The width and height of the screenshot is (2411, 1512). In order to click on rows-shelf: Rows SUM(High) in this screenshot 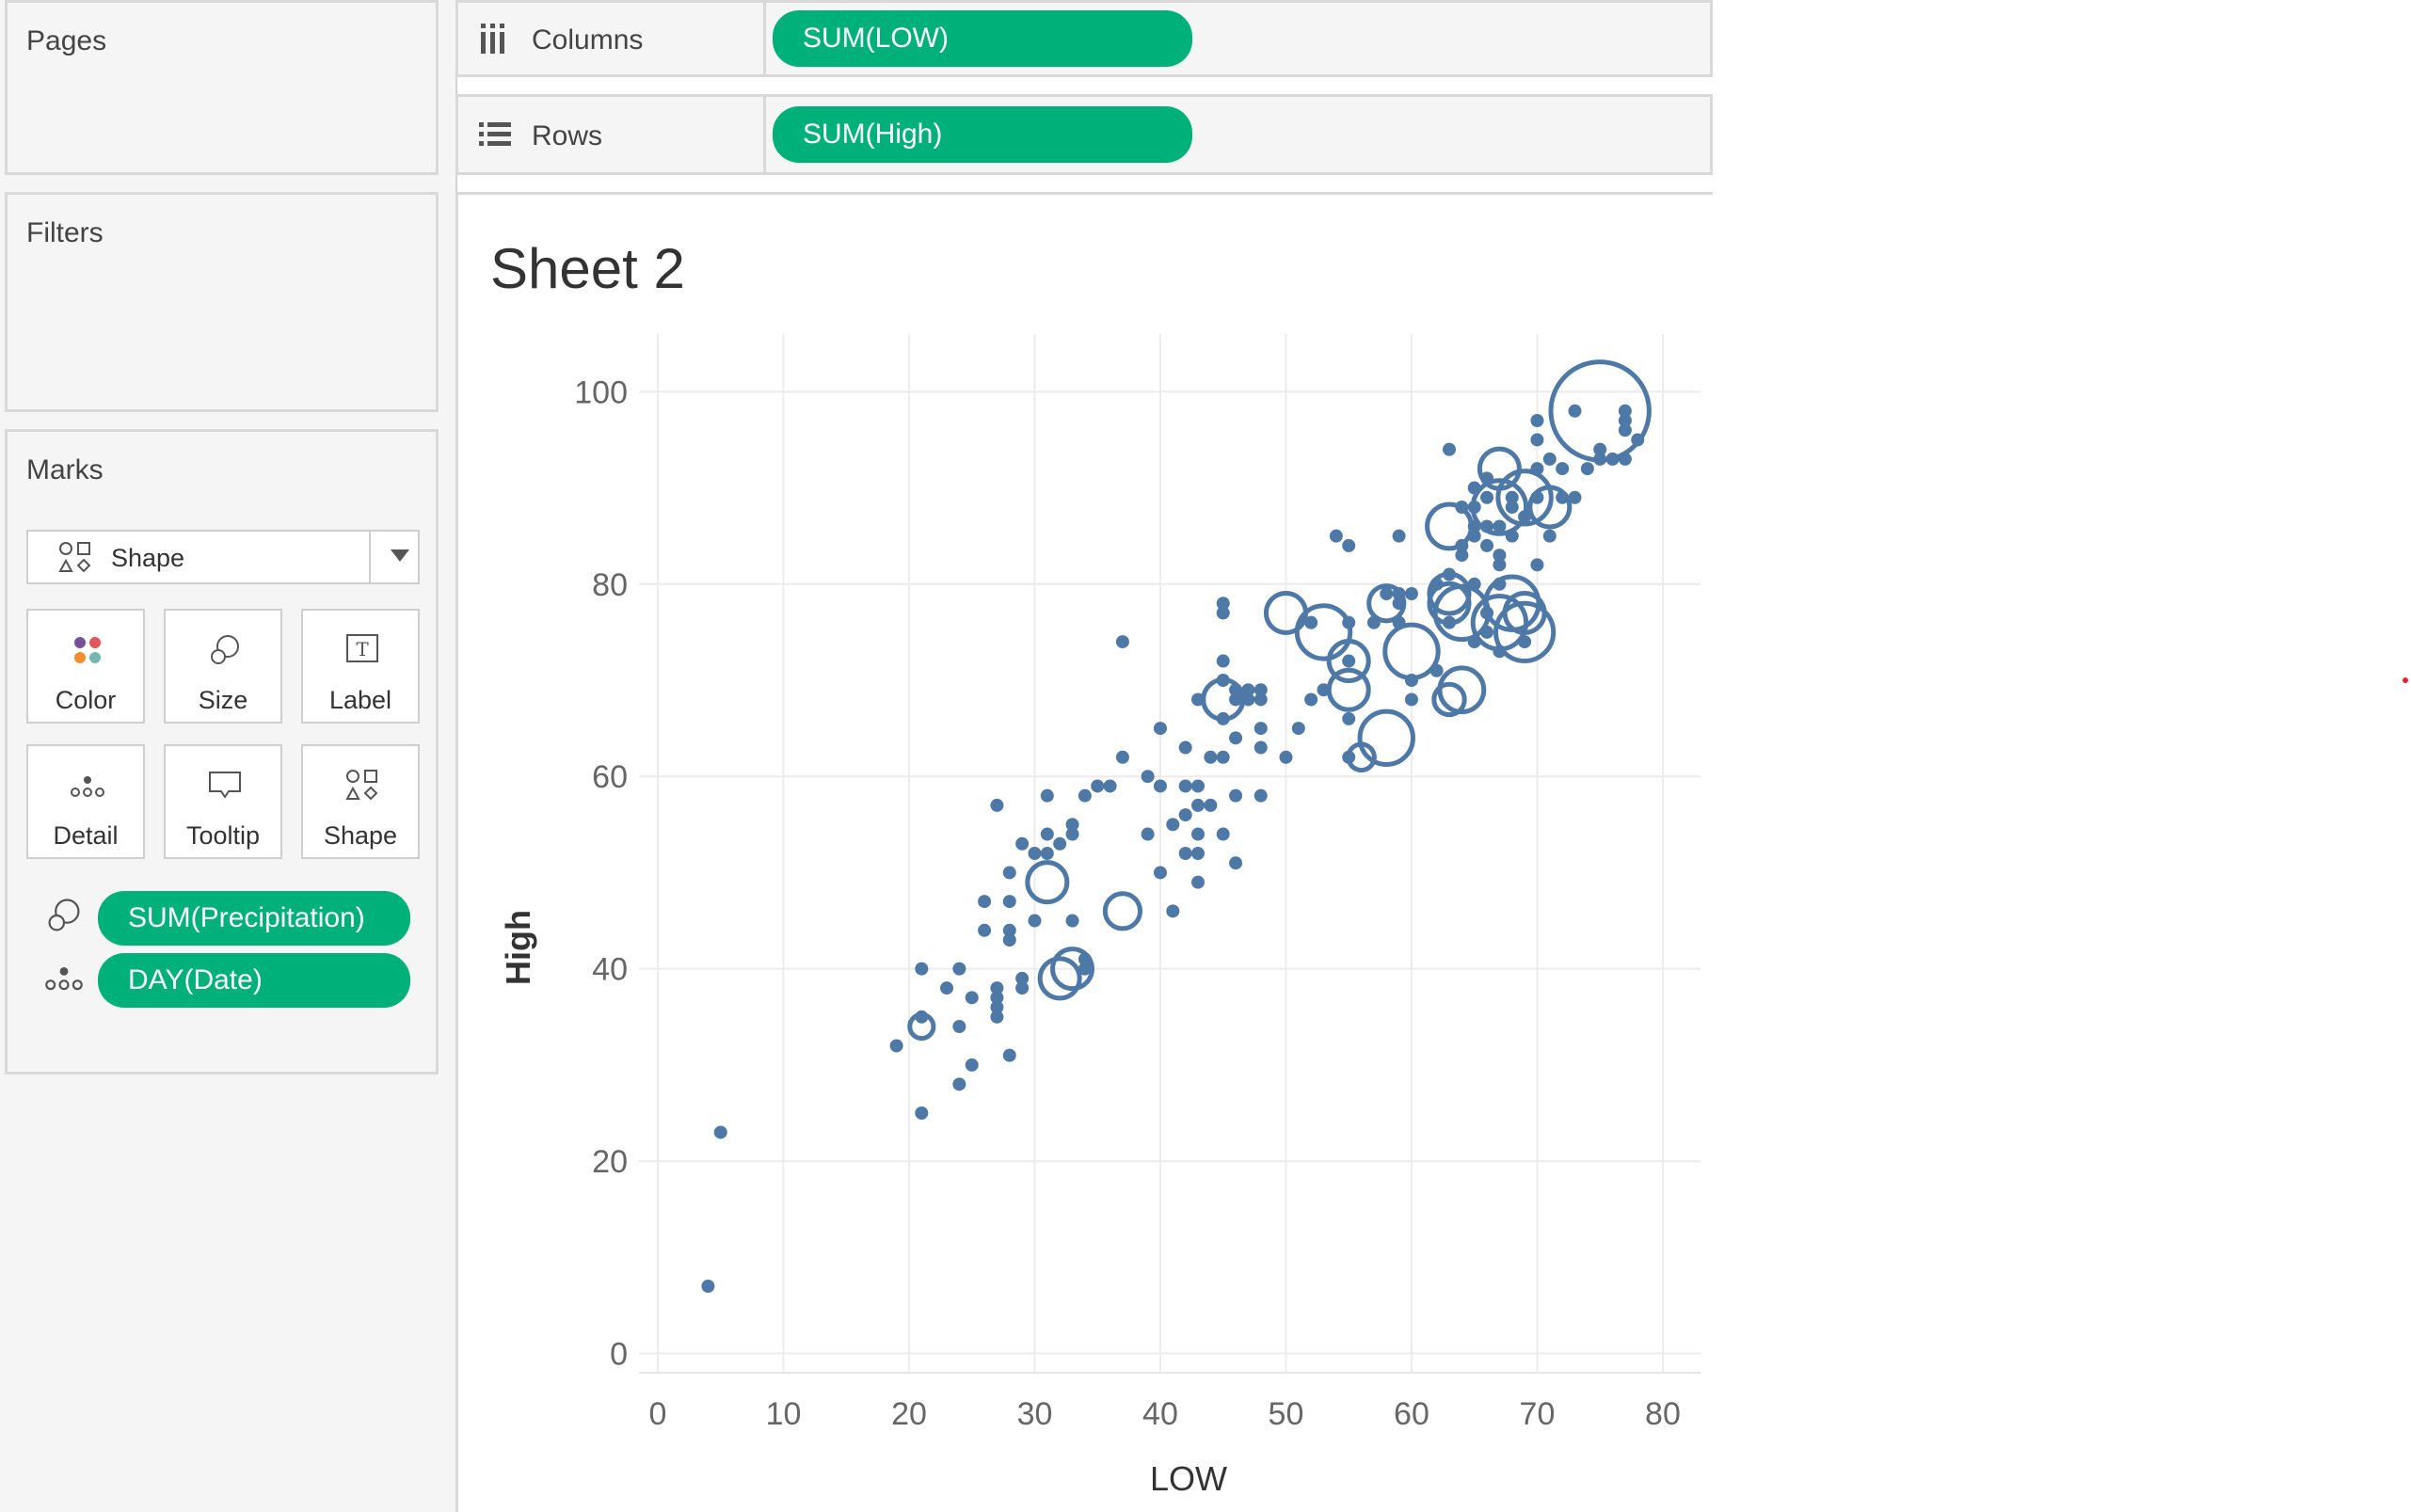, I will do `click(1084, 134)`.